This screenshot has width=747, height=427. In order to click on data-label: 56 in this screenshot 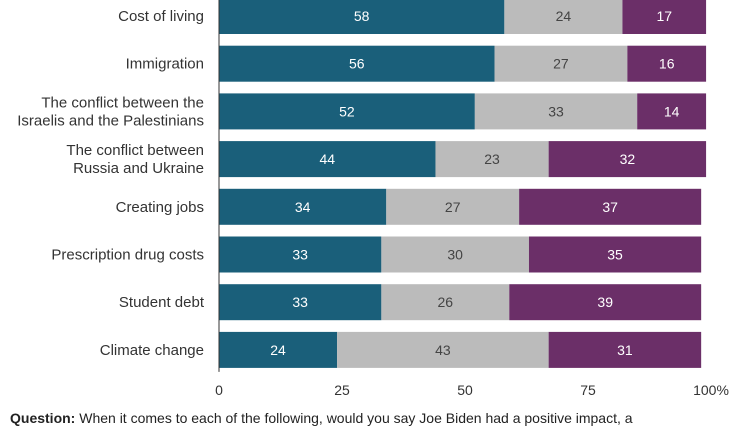, I will do `click(357, 64)`.